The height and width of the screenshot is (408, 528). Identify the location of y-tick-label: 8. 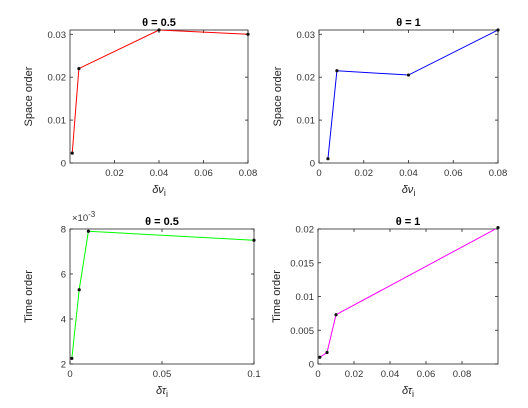
(63, 230).